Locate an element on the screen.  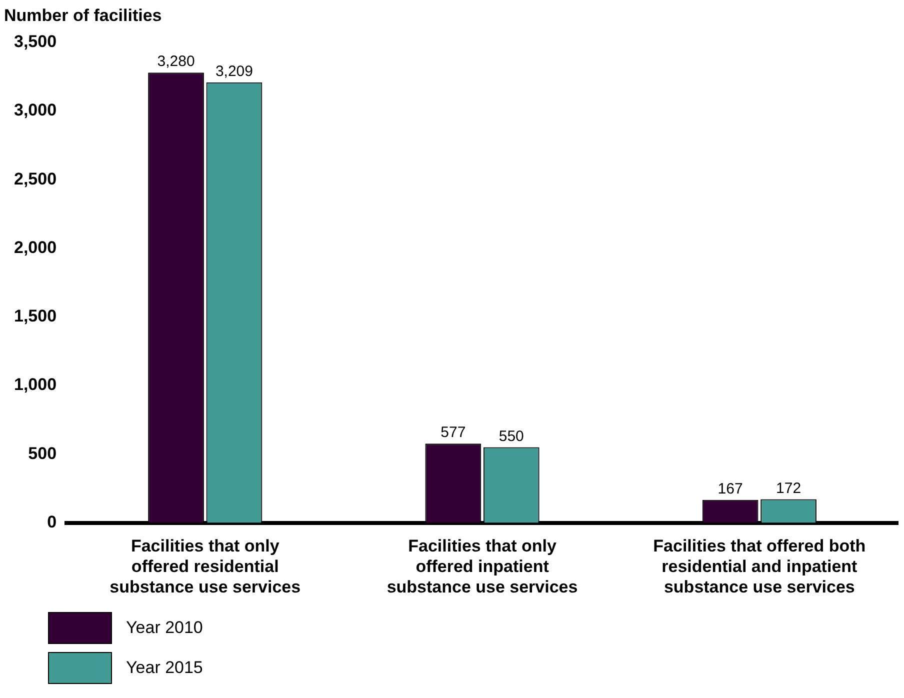
y-tick-label: 0 is located at coordinates (52, 522).